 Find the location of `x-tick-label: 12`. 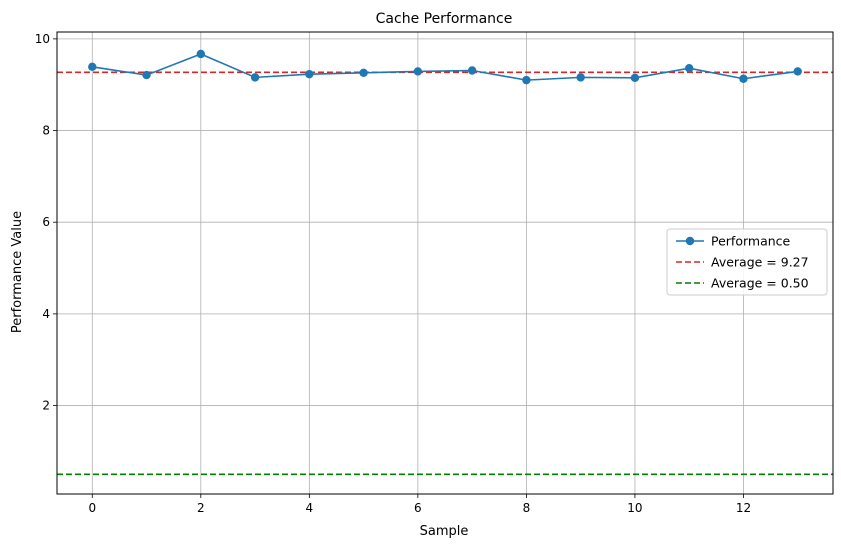

x-tick-label: 12 is located at coordinates (743, 508).